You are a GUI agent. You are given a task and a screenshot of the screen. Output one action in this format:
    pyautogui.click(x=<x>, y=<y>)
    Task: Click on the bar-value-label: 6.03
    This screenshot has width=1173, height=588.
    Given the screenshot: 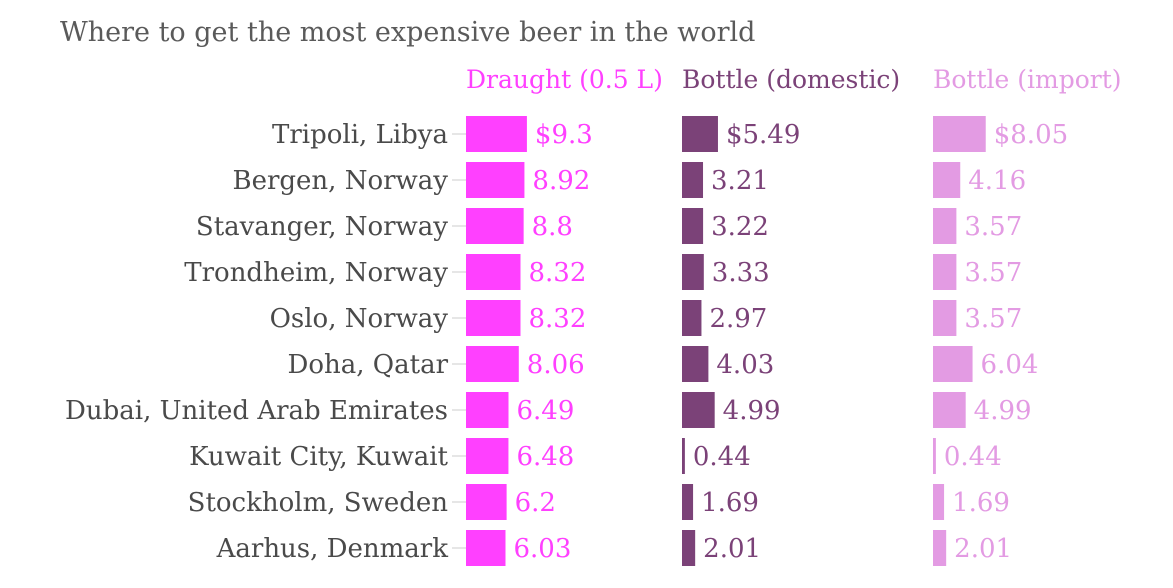 What is the action you would take?
    pyautogui.click(x=542, y=549)
    